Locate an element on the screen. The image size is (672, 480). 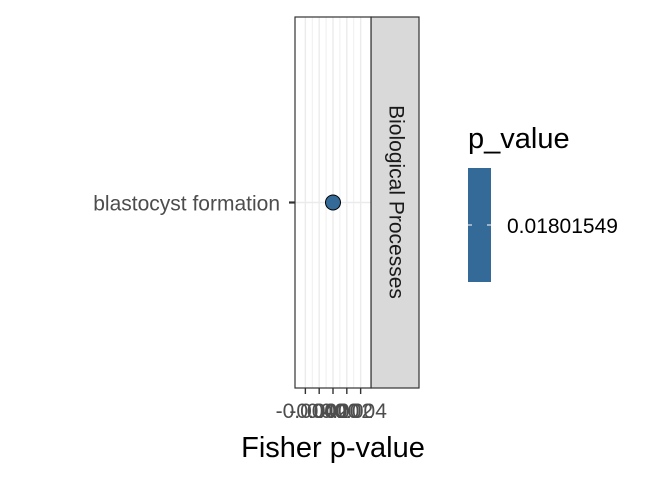
y-tick-label: blastocyst formation is located at coordinates (186, 204).